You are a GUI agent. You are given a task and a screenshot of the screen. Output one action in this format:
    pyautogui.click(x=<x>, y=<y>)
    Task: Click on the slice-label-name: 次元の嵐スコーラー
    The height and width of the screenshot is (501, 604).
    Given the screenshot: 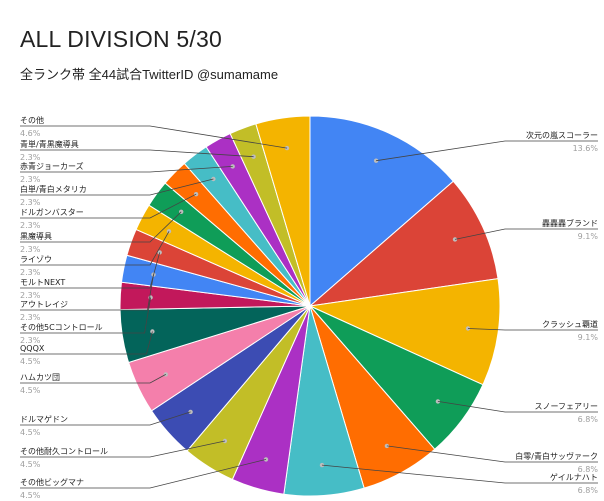 What is the action you would take?
    pyautogui.click(x=562, y=135)
    